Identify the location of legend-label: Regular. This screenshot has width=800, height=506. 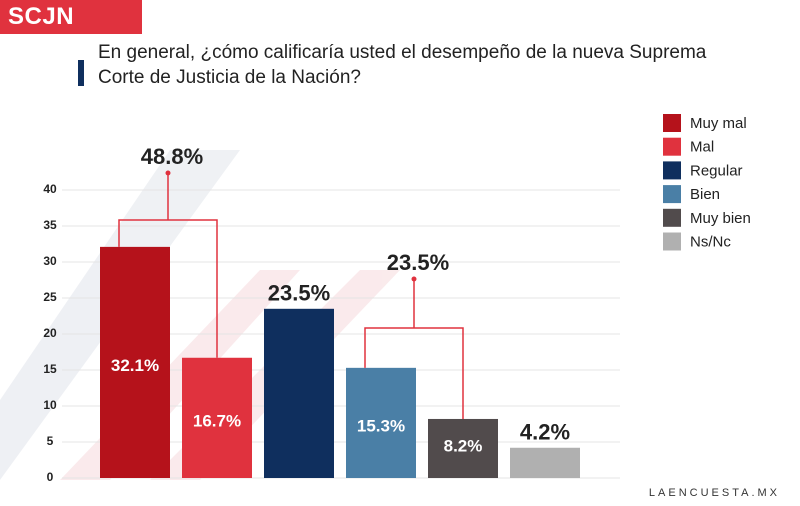
(716, 170).